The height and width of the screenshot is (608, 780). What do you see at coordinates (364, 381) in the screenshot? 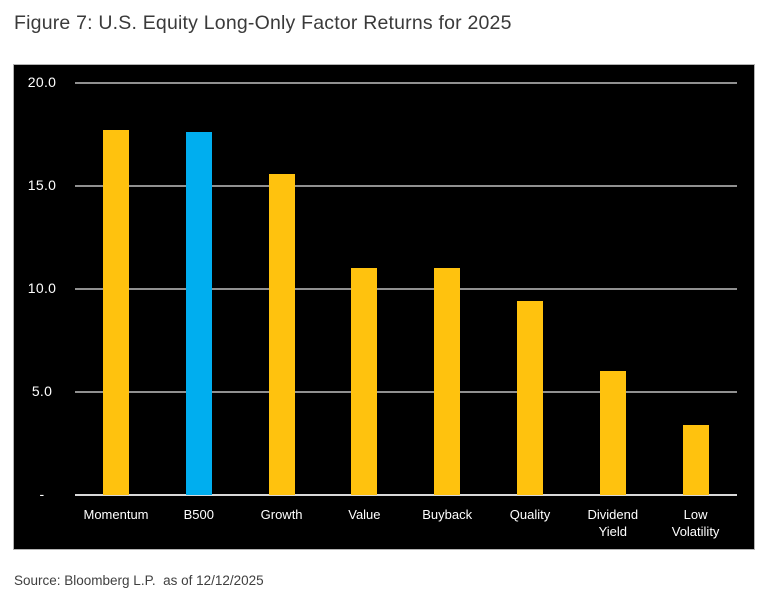
I see `bar-value` at bounding box center [364, 381].